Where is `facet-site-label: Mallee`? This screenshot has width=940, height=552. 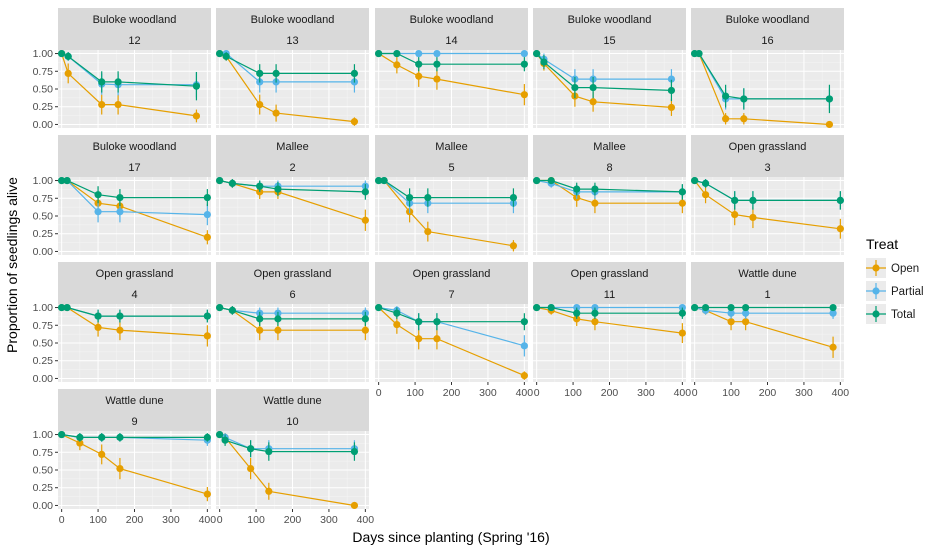 facet-site-label: Mallee is located at coordinates (292, 147).